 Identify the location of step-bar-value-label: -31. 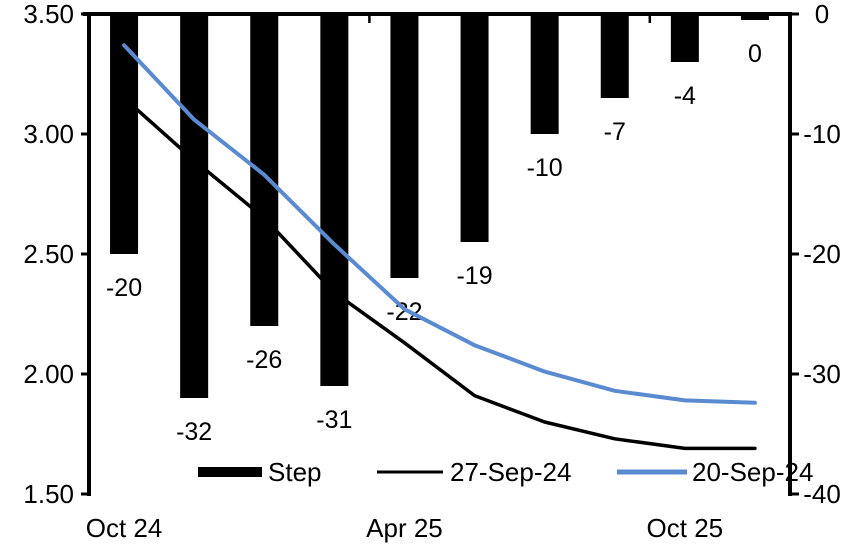
(334, 420).